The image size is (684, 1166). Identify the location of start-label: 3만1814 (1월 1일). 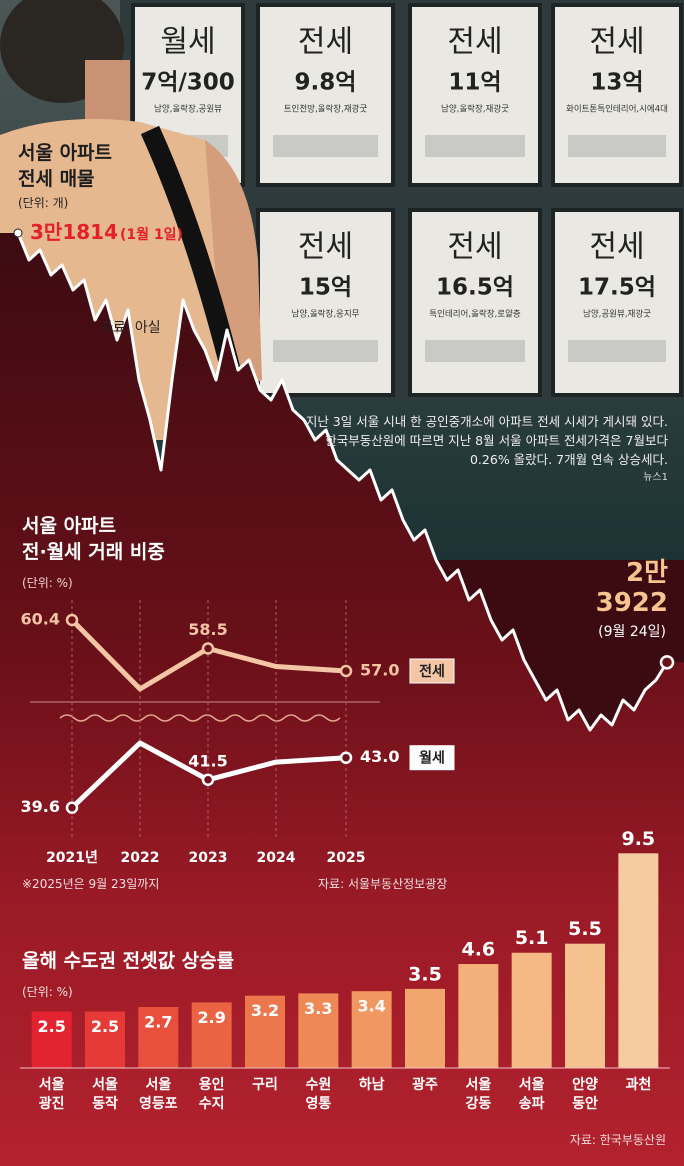
(106, 232).